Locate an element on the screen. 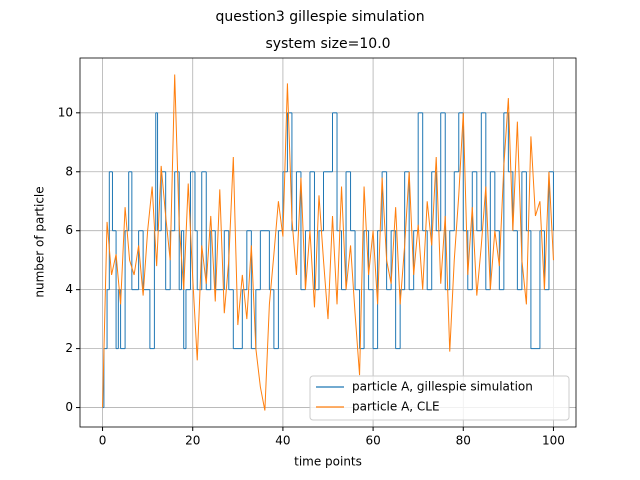 The image size is (640, 480). legend-label: particle A, CLE is located at coordinates (396, 407).